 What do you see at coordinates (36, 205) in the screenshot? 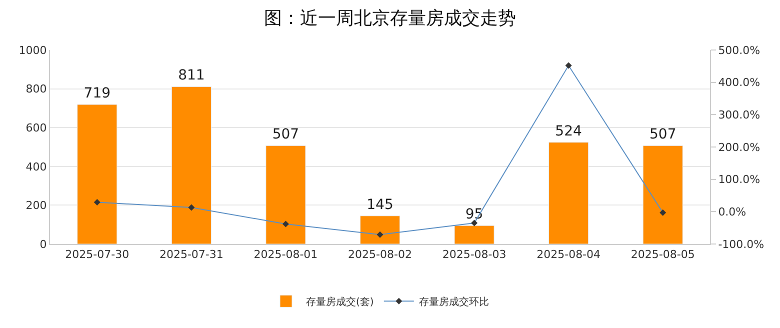
I see `y-tick-label: 200` at bounding box center [36, 205].